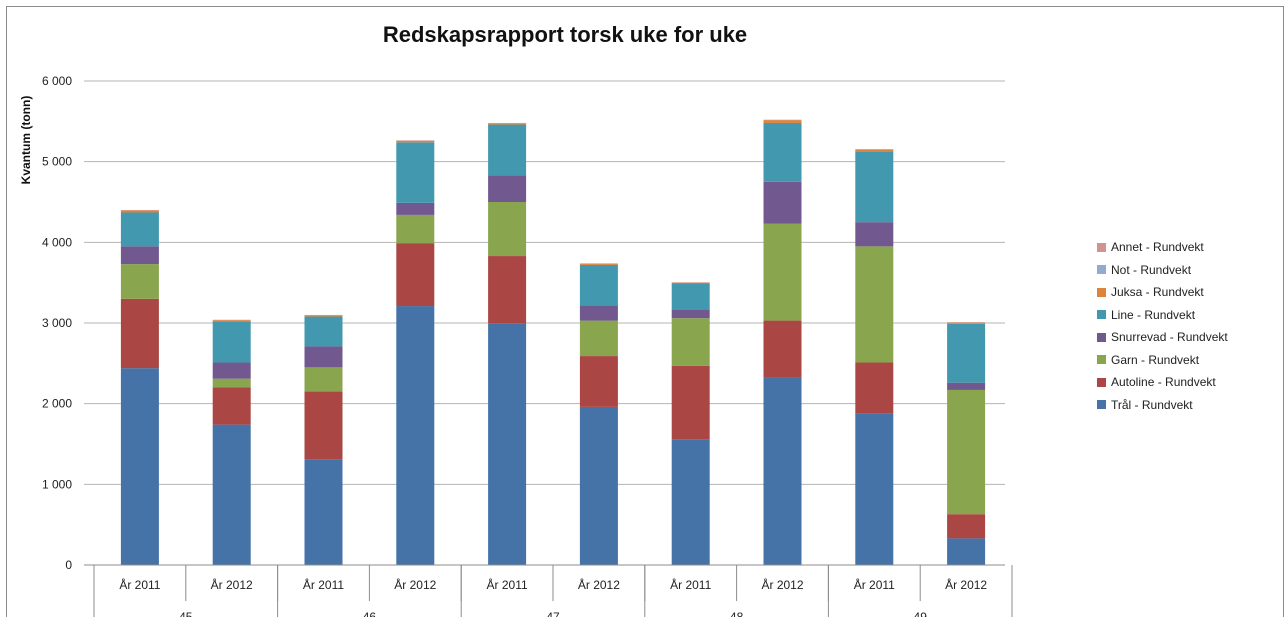  I want to click on legend-label: Juksa - Rundvekt, so click(1157, 292).